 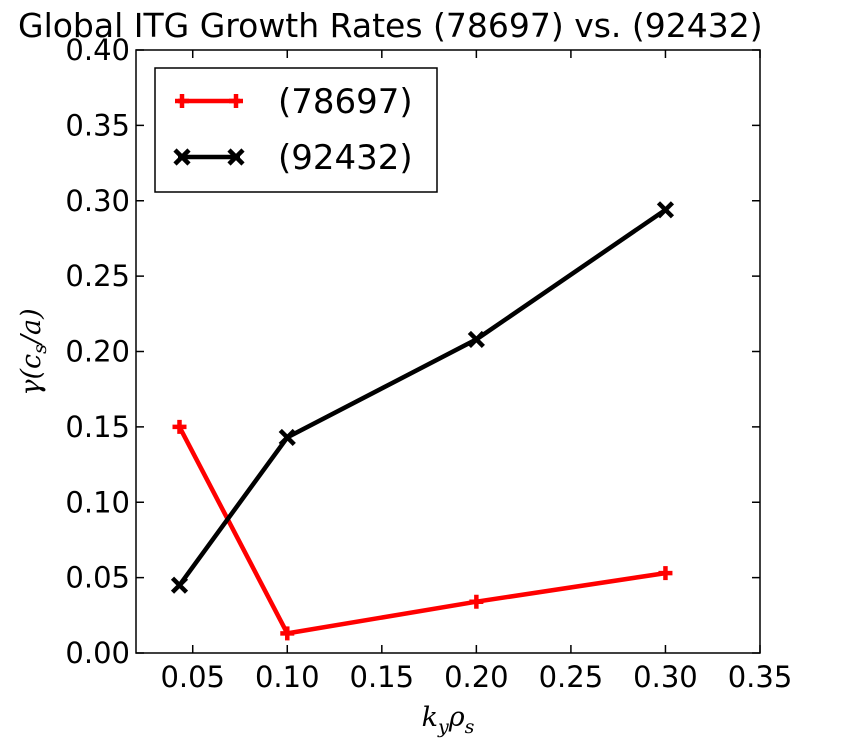 What do you see at coordinates (97, 125) in the screenshot?
I see `y-tick-label: 0.35` at bounding box center [97, 125].